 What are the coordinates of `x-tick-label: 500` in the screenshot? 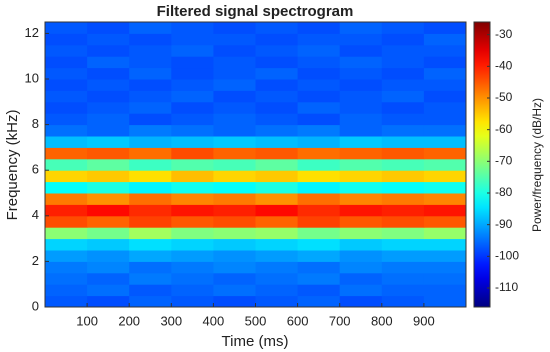 It's located at (256, 320).